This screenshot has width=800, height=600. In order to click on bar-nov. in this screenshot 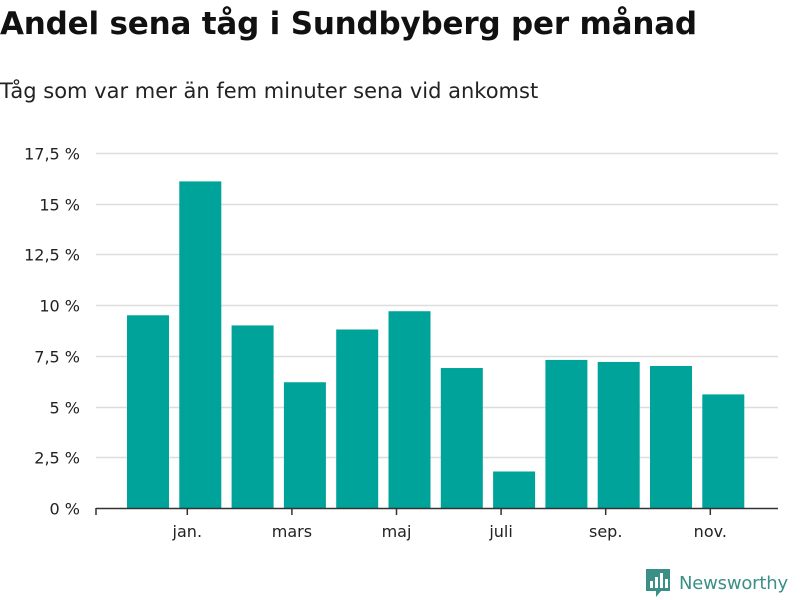, I will do `click(723, 451)`.